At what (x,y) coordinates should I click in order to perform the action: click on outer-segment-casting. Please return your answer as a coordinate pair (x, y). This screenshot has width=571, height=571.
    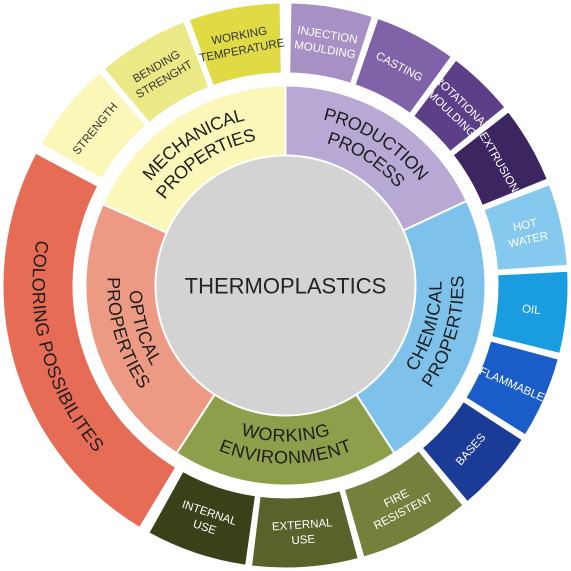
    Looking at the image, I should click on (403, 66).